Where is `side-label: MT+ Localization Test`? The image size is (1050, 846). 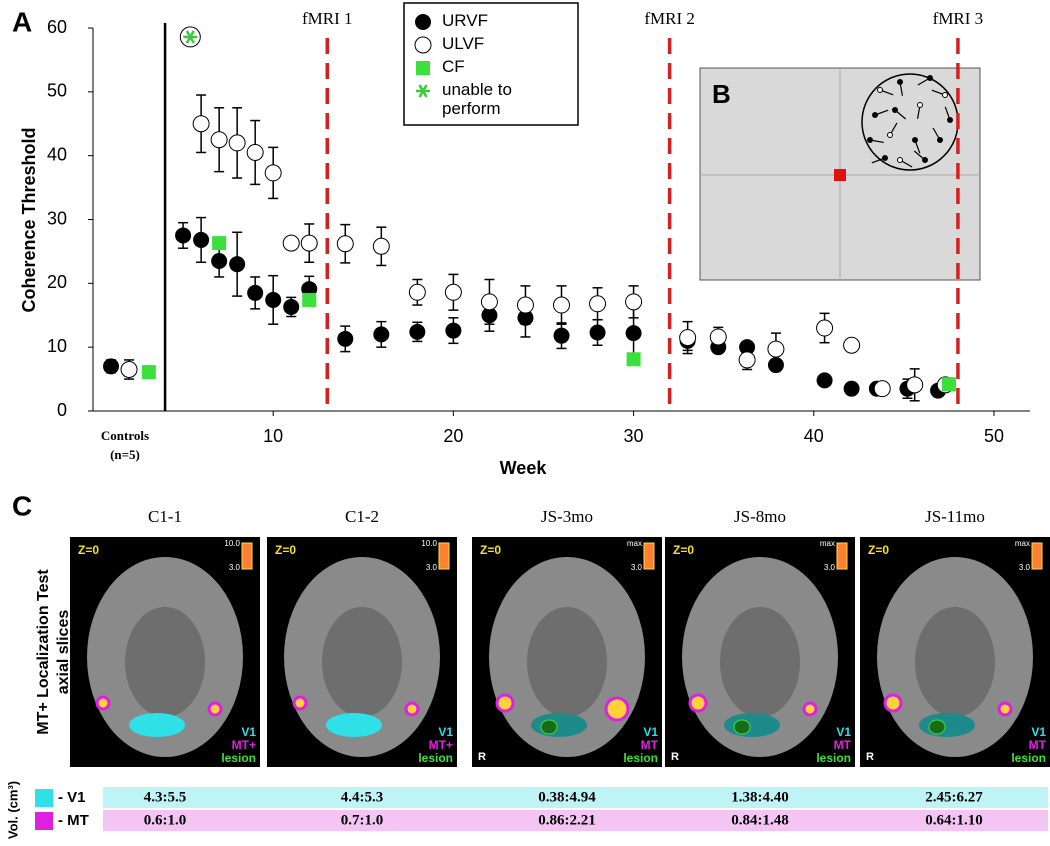 side-label: MT+ Localization Test is located at coordinates (43, 652).